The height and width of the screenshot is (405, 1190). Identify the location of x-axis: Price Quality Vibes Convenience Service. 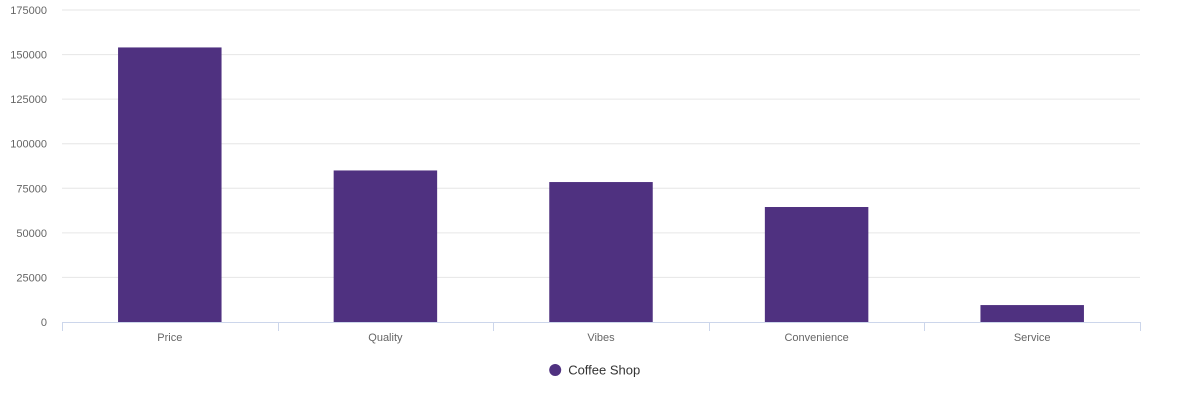
(601, 333).